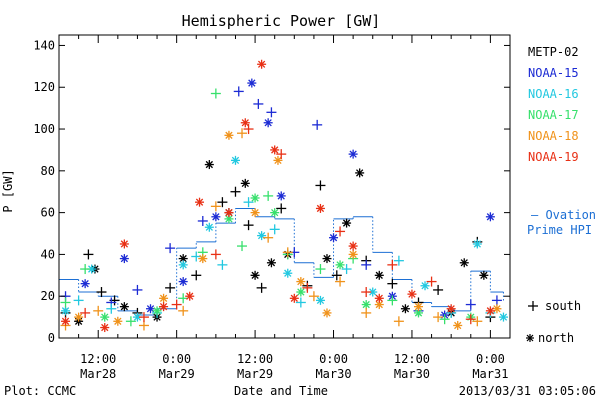  I want to click on y-tick-label: 120, so click(44, 87).